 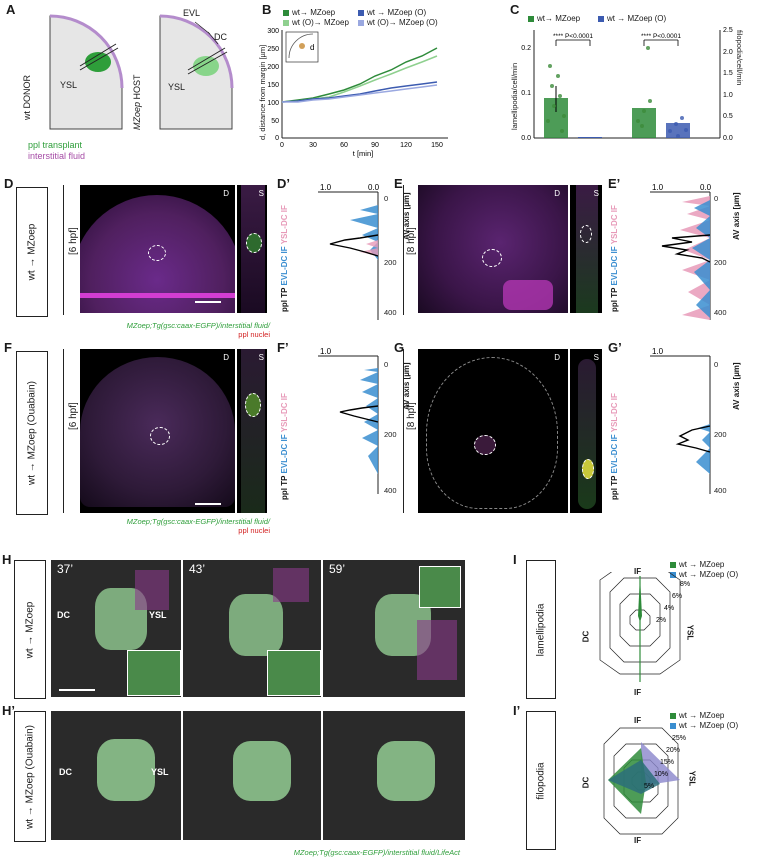 What do you see at coordinates (638, 720) in the screenshot?
I see `radar-i2-top: IF` at bounding box center [638, 720].